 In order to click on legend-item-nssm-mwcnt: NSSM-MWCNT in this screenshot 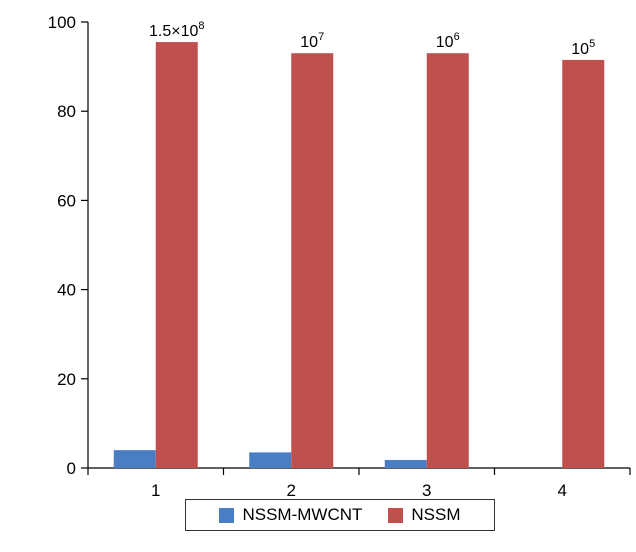, I will do `click(290, 515)`.